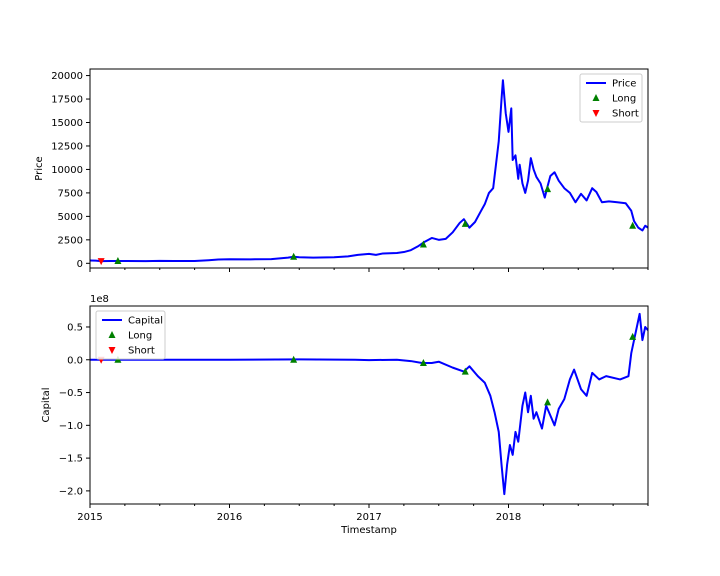 This screenshot has width=720, height=576. Describe the element at coordinates (67, 123) in the screenshot. I see `price-y-tick-label: 15000` at that location.